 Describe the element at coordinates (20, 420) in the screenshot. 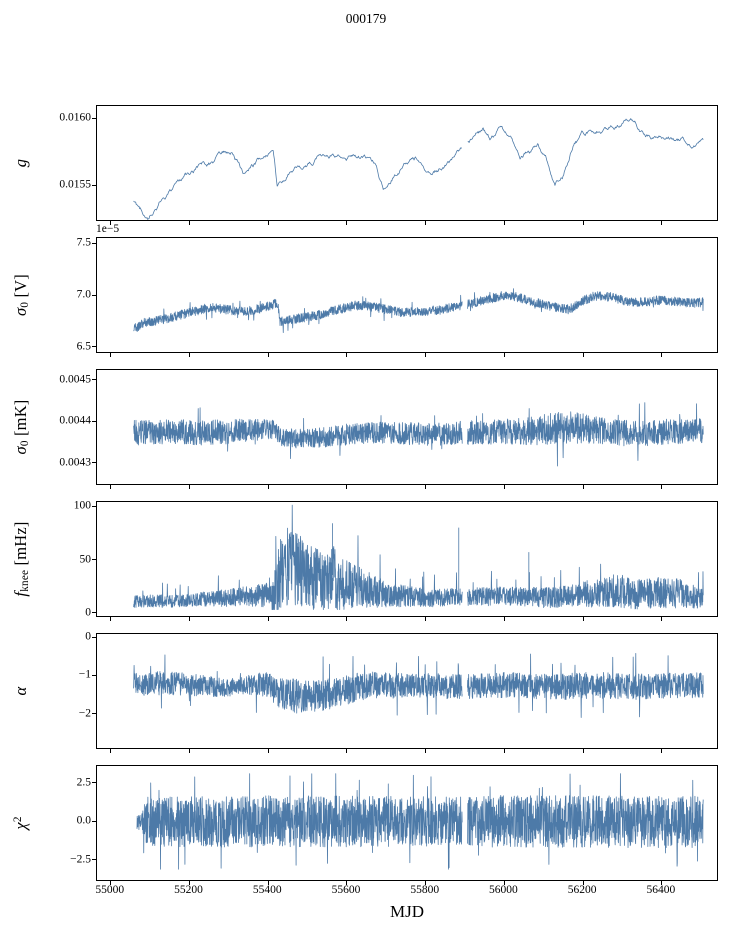

I see `y-axis-label-part: [mK]` at that location.